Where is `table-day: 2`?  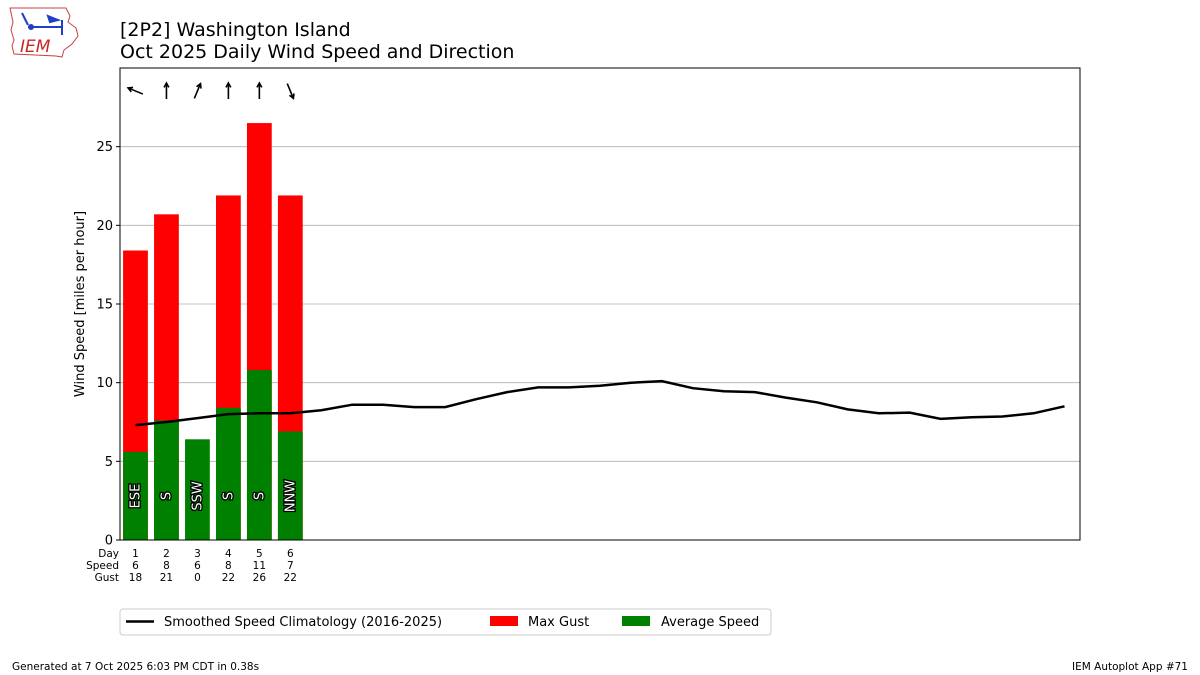 table-day: 2 is located at coordinates (166, 554).